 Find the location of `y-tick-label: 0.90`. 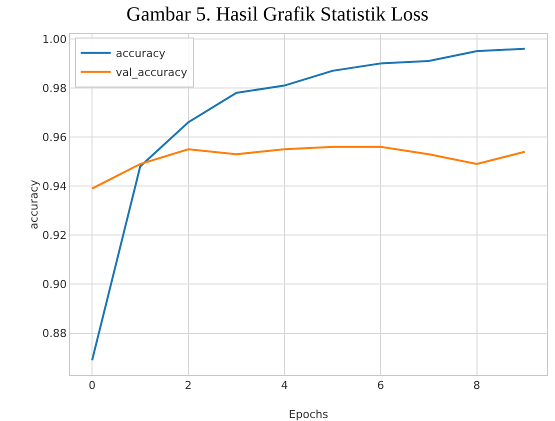

y-tick-label: 0.90 is located at coordinates (54, 285).